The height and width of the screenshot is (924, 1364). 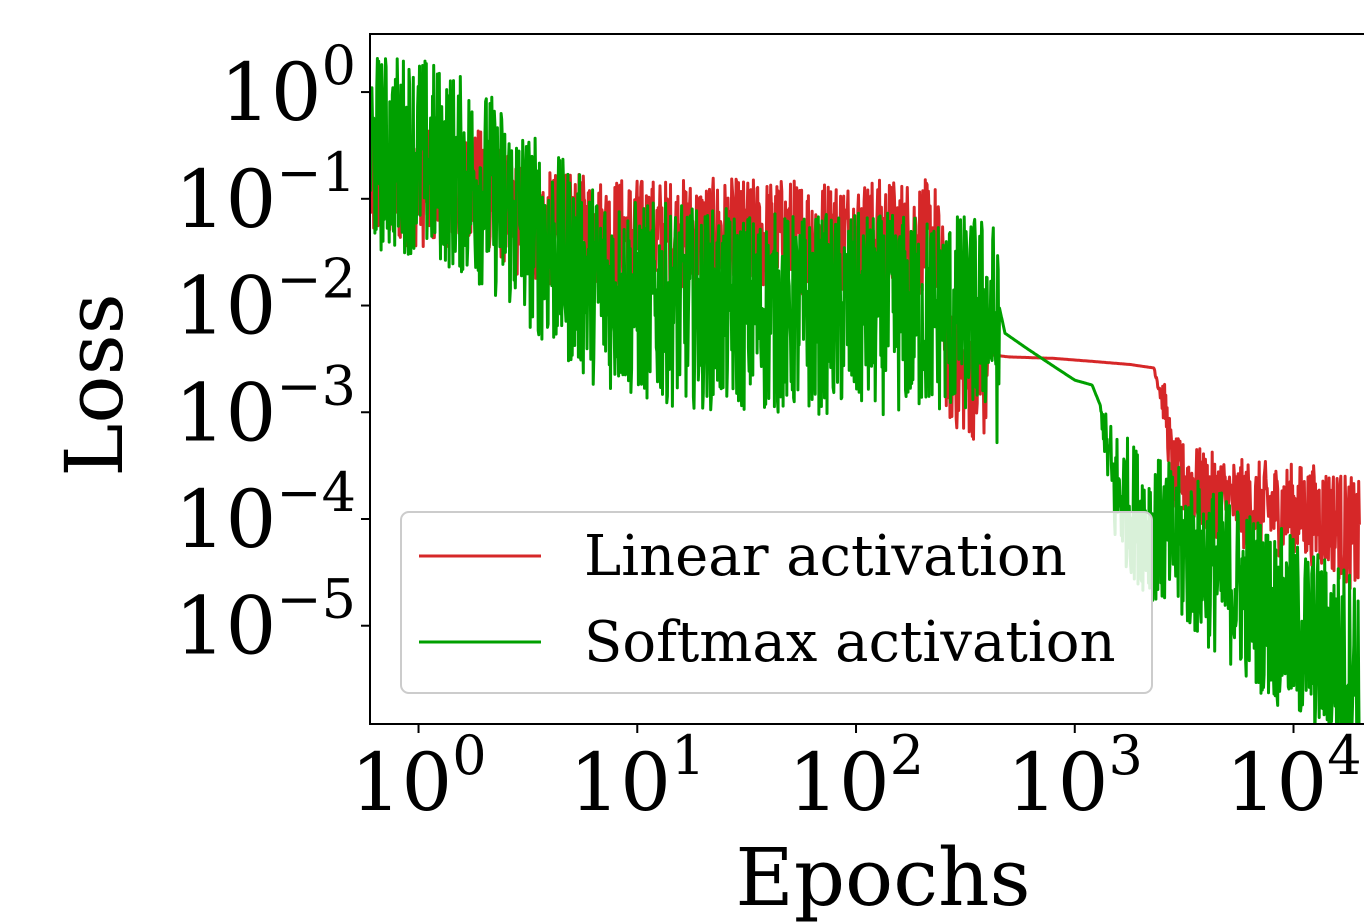 I want to click on y-tick-label: 10⁻², so click(x=265, y=300).